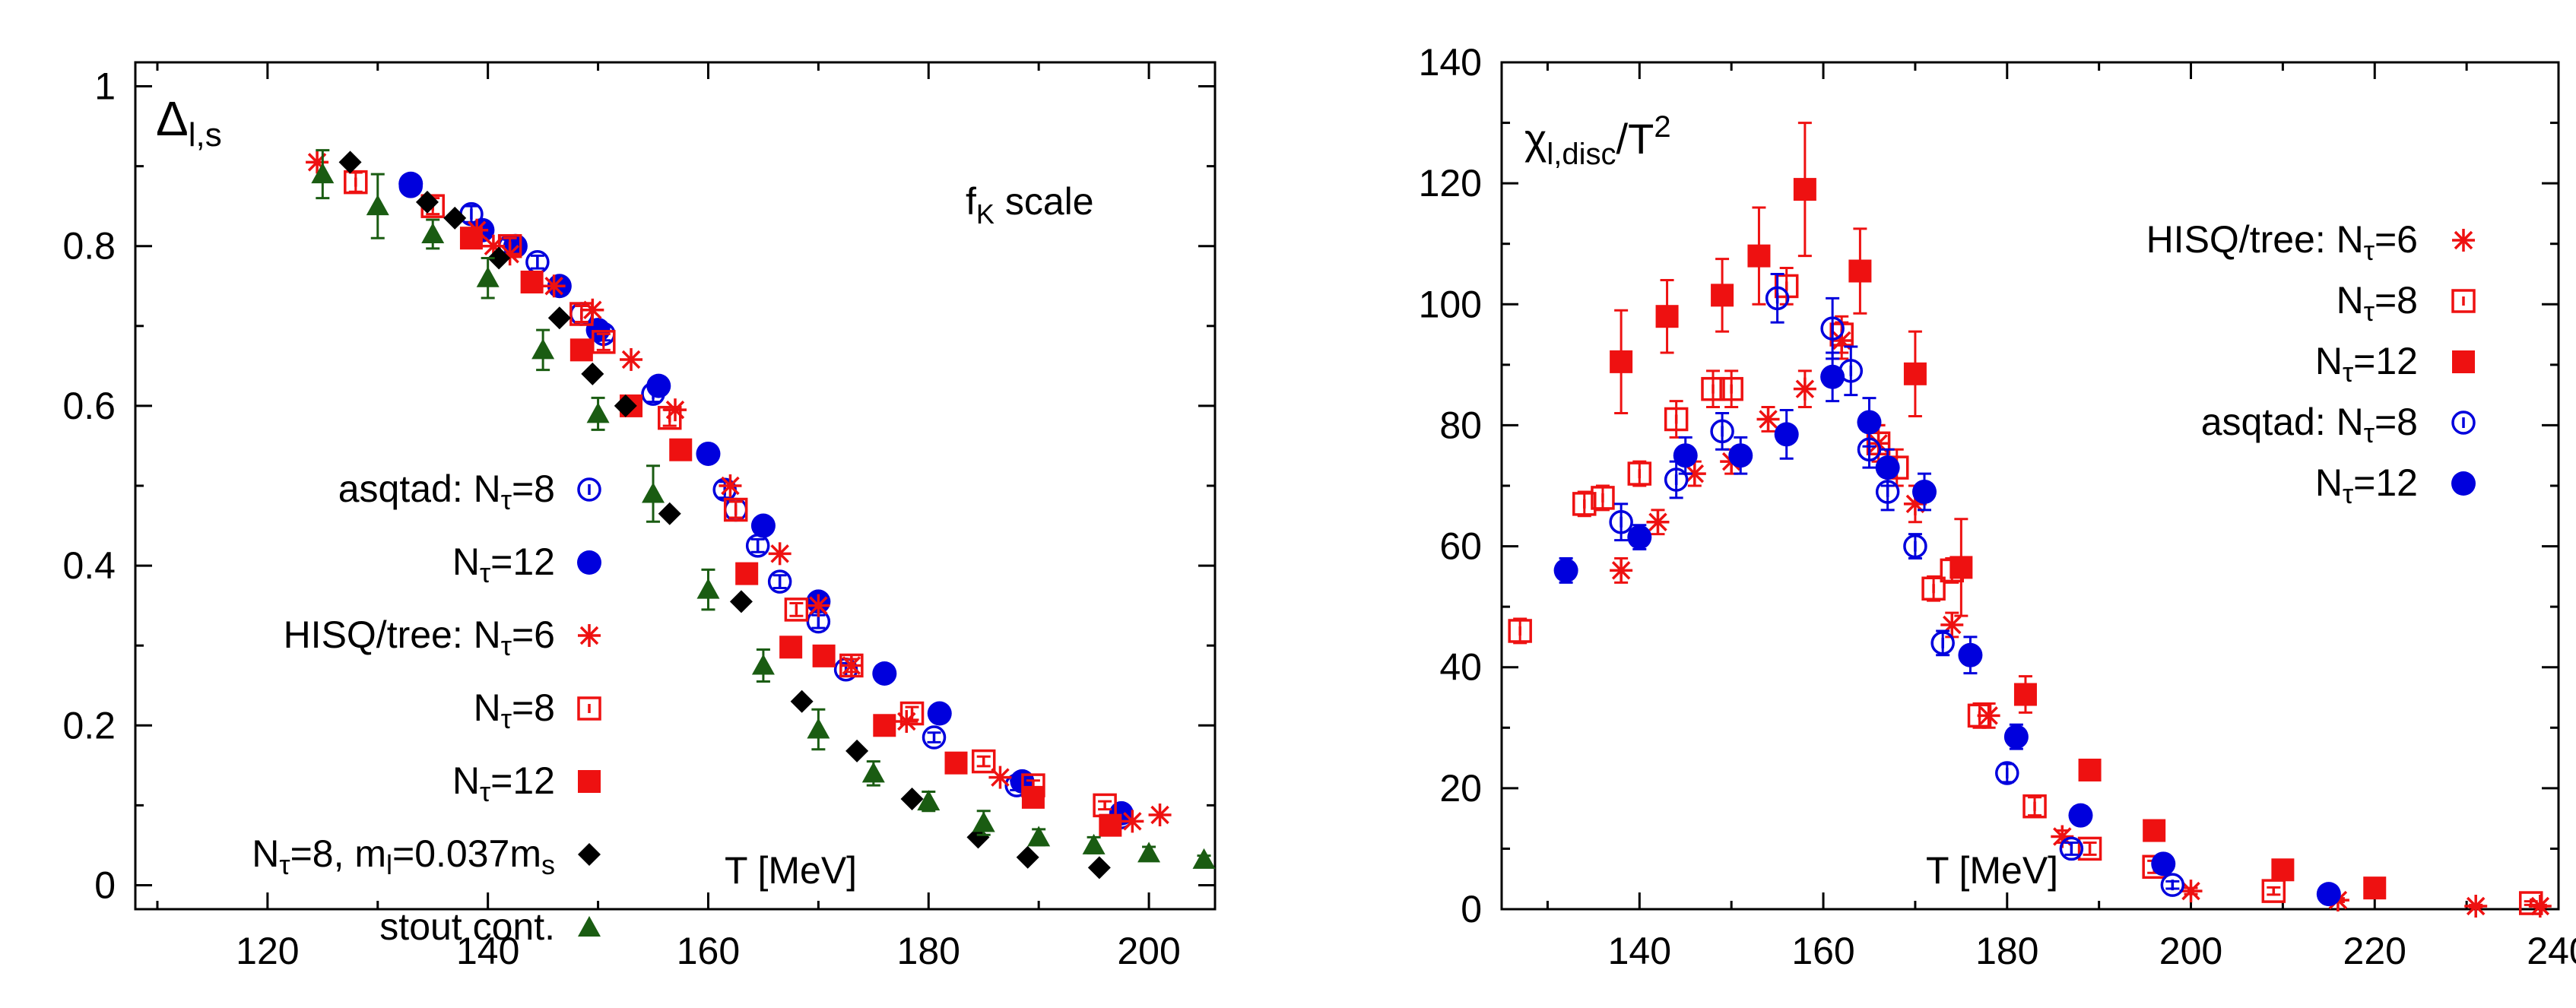 The height and width of the screenshot is (1008, 2576). Describe the element at coordinates (2007, 951) in the screenshot. I see `x-tick-label: 180` at that location.